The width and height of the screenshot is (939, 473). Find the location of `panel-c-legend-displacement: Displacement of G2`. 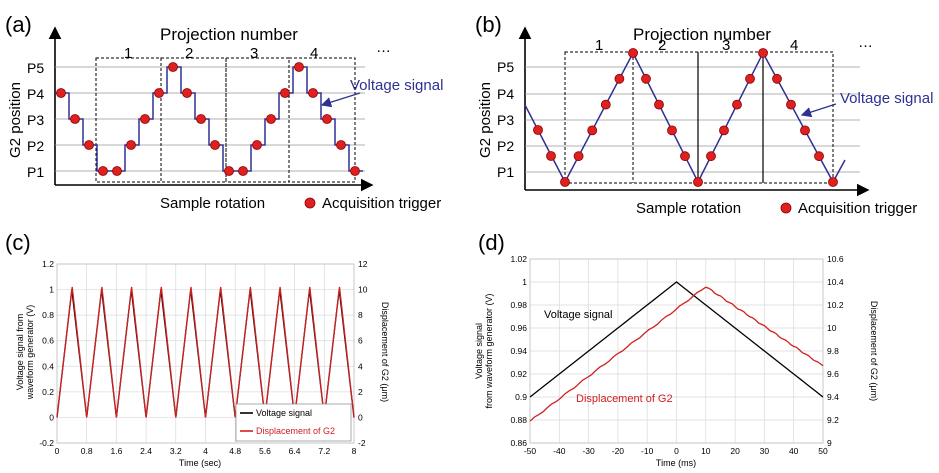

panel-c-legend-displacement: Displacement of G2 is located at coordinates (295, 431).